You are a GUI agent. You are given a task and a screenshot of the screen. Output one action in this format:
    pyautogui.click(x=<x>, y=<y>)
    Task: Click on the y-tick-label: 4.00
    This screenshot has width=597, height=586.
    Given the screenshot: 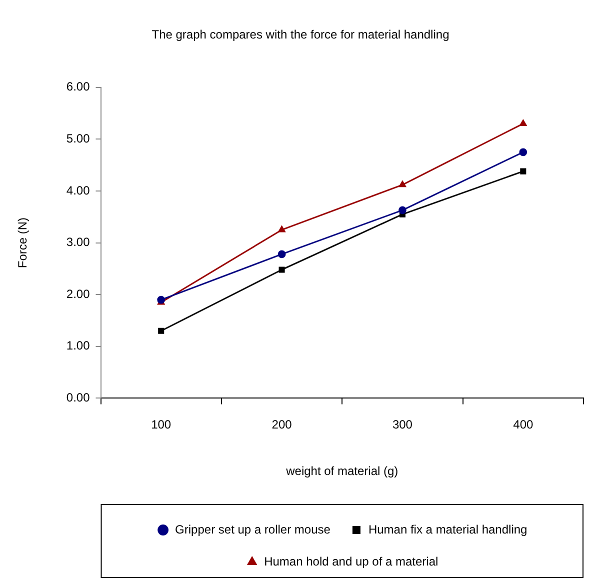 What is the action you would take?
    pyautogui.click(x=78, y=190)
    